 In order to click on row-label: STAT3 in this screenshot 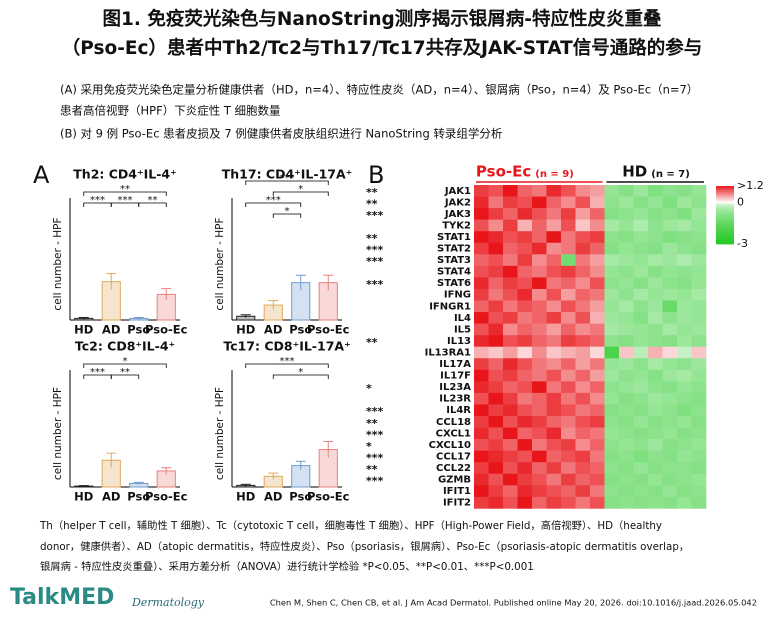, I will do `click(454, 260)`.